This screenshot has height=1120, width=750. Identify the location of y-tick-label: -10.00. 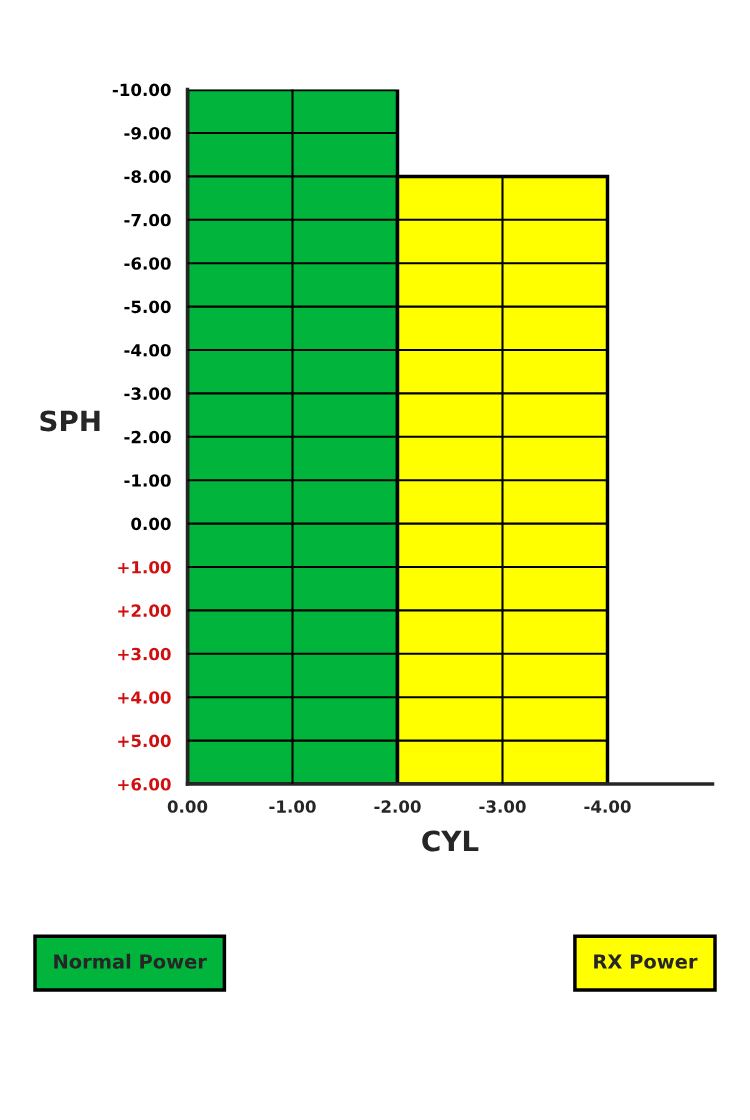
(141, 90).